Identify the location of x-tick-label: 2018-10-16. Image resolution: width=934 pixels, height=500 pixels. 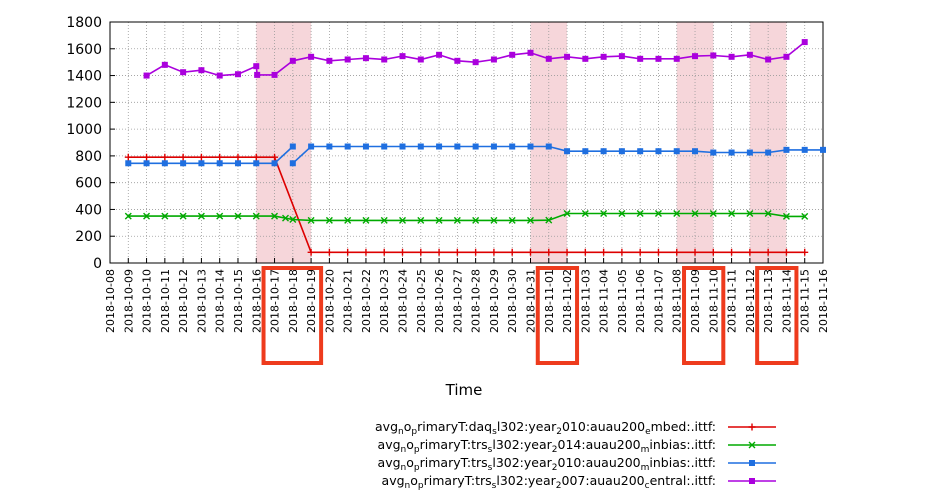
(256, 301).